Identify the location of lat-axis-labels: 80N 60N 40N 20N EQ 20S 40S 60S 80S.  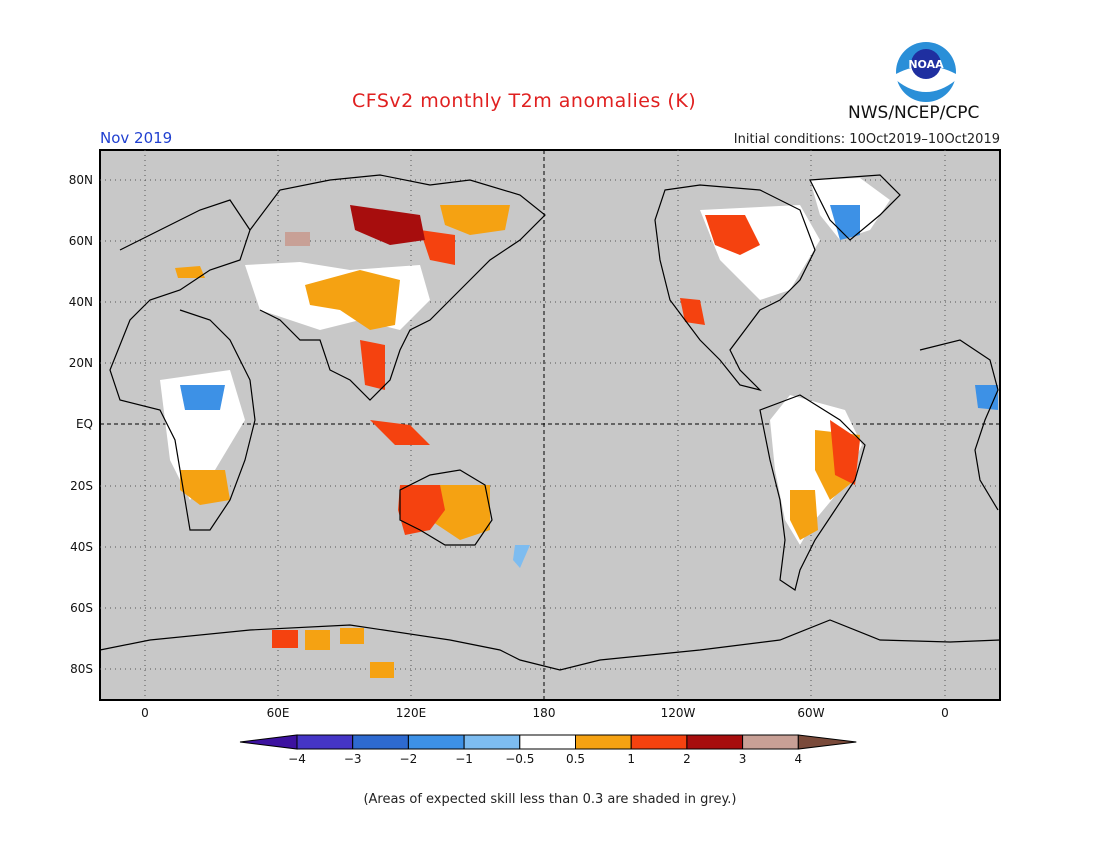
(81, 424).